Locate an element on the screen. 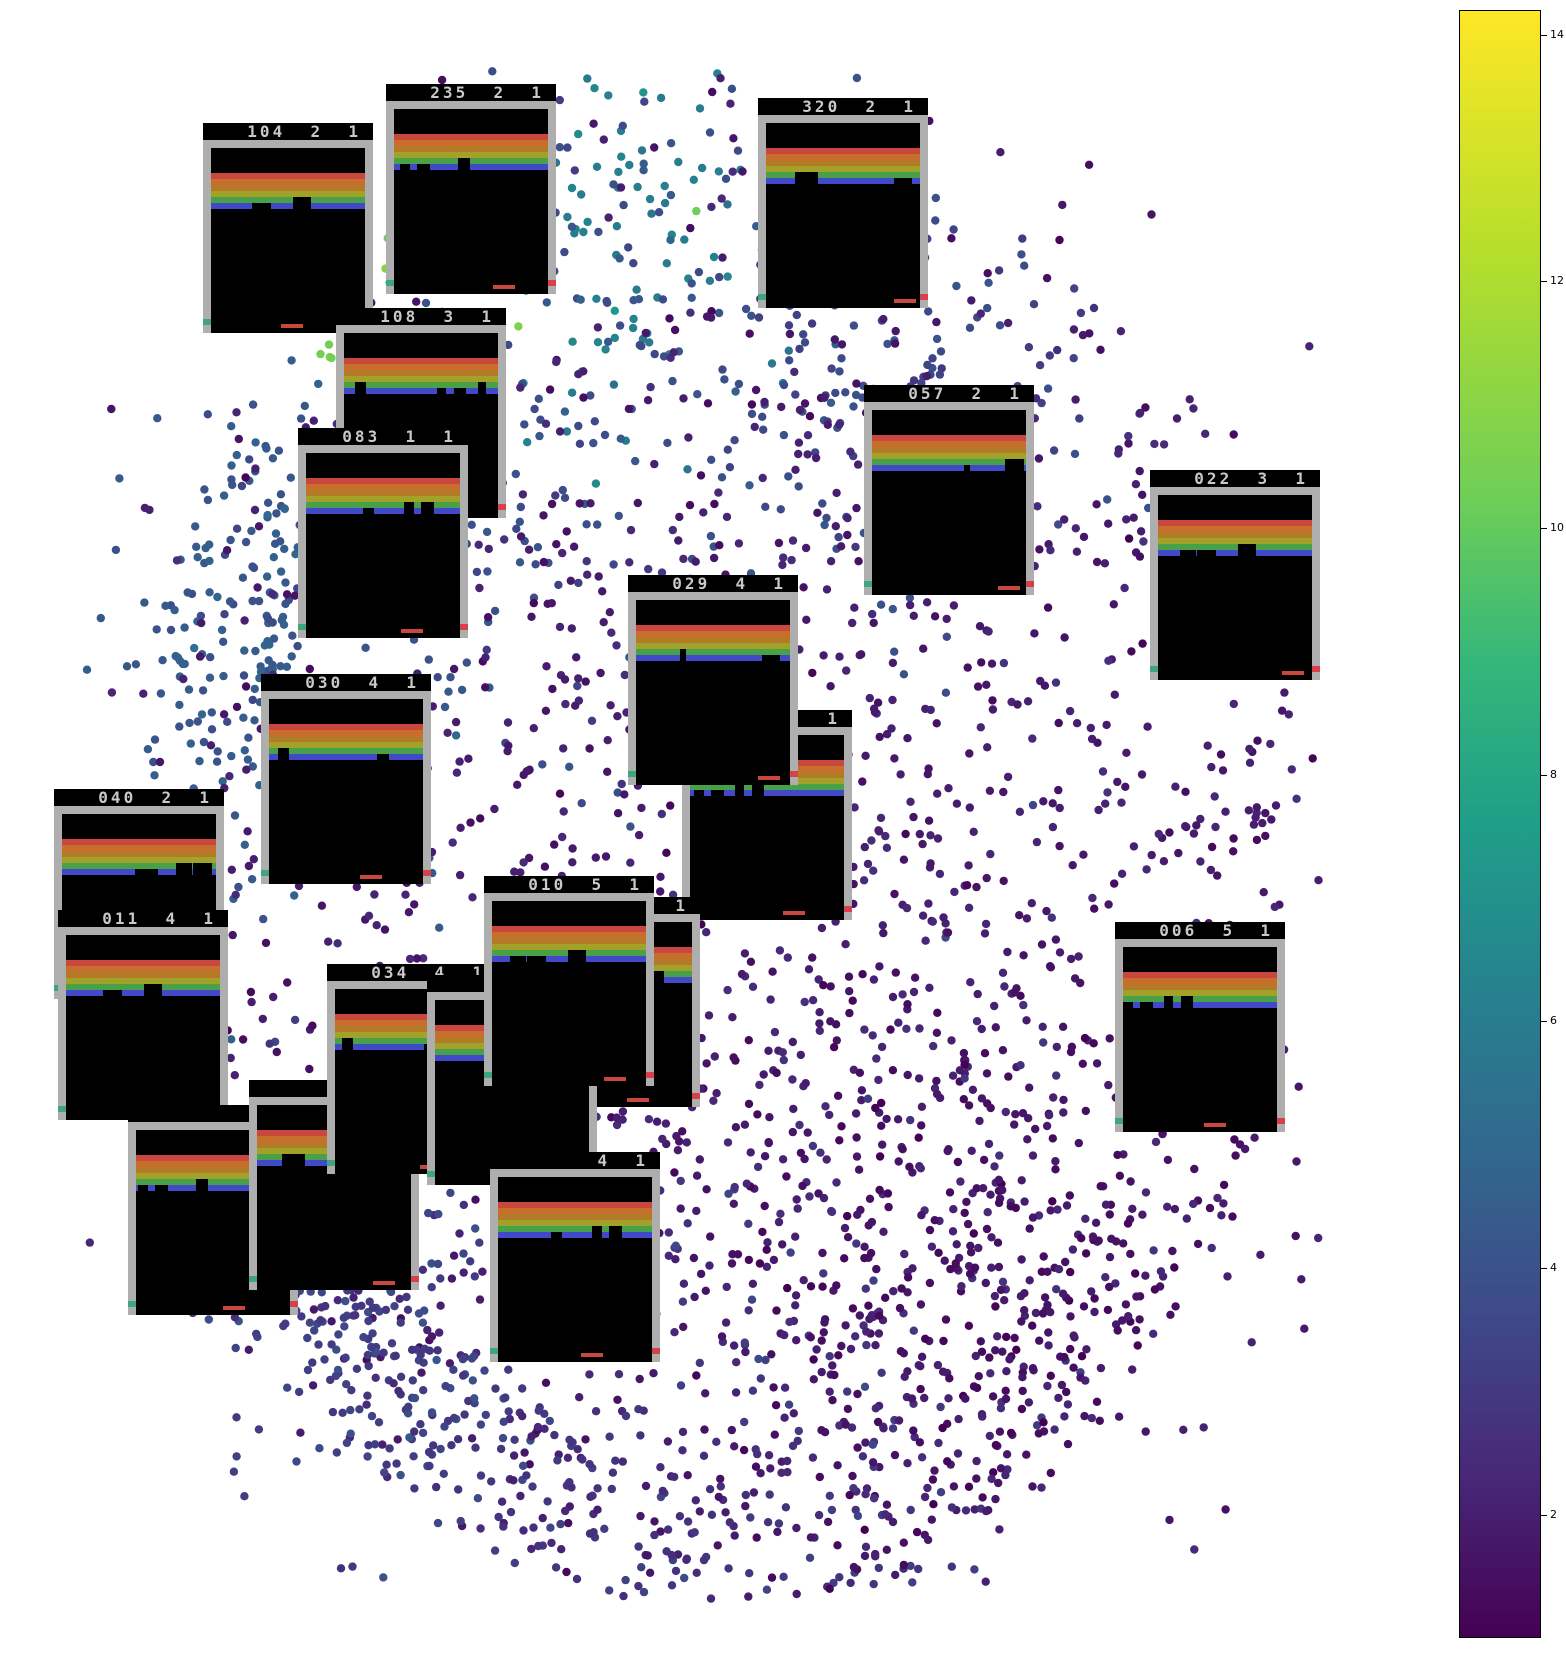  frame-thumbnail: 083 1 1 is located at coordinates (383, 533).